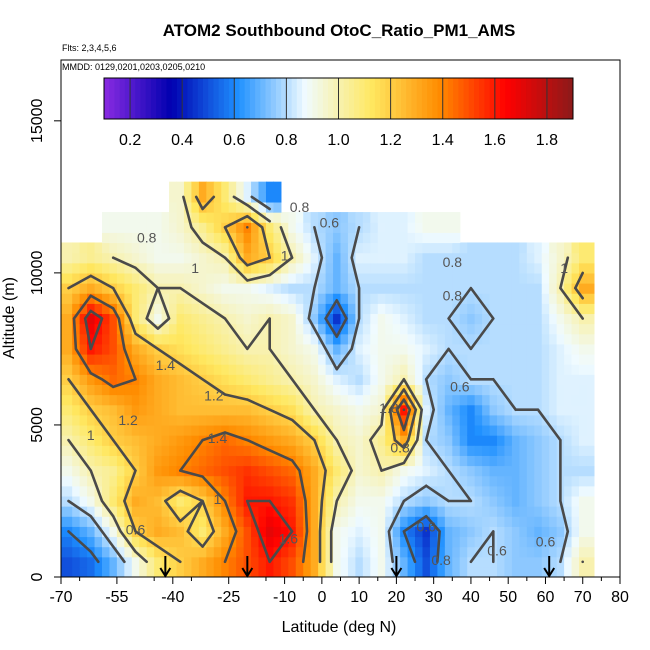 The image size is (650, 650). Describe the element at coordinates (91, 435) in the screenshot. I see `contour-label: 1` at that location.